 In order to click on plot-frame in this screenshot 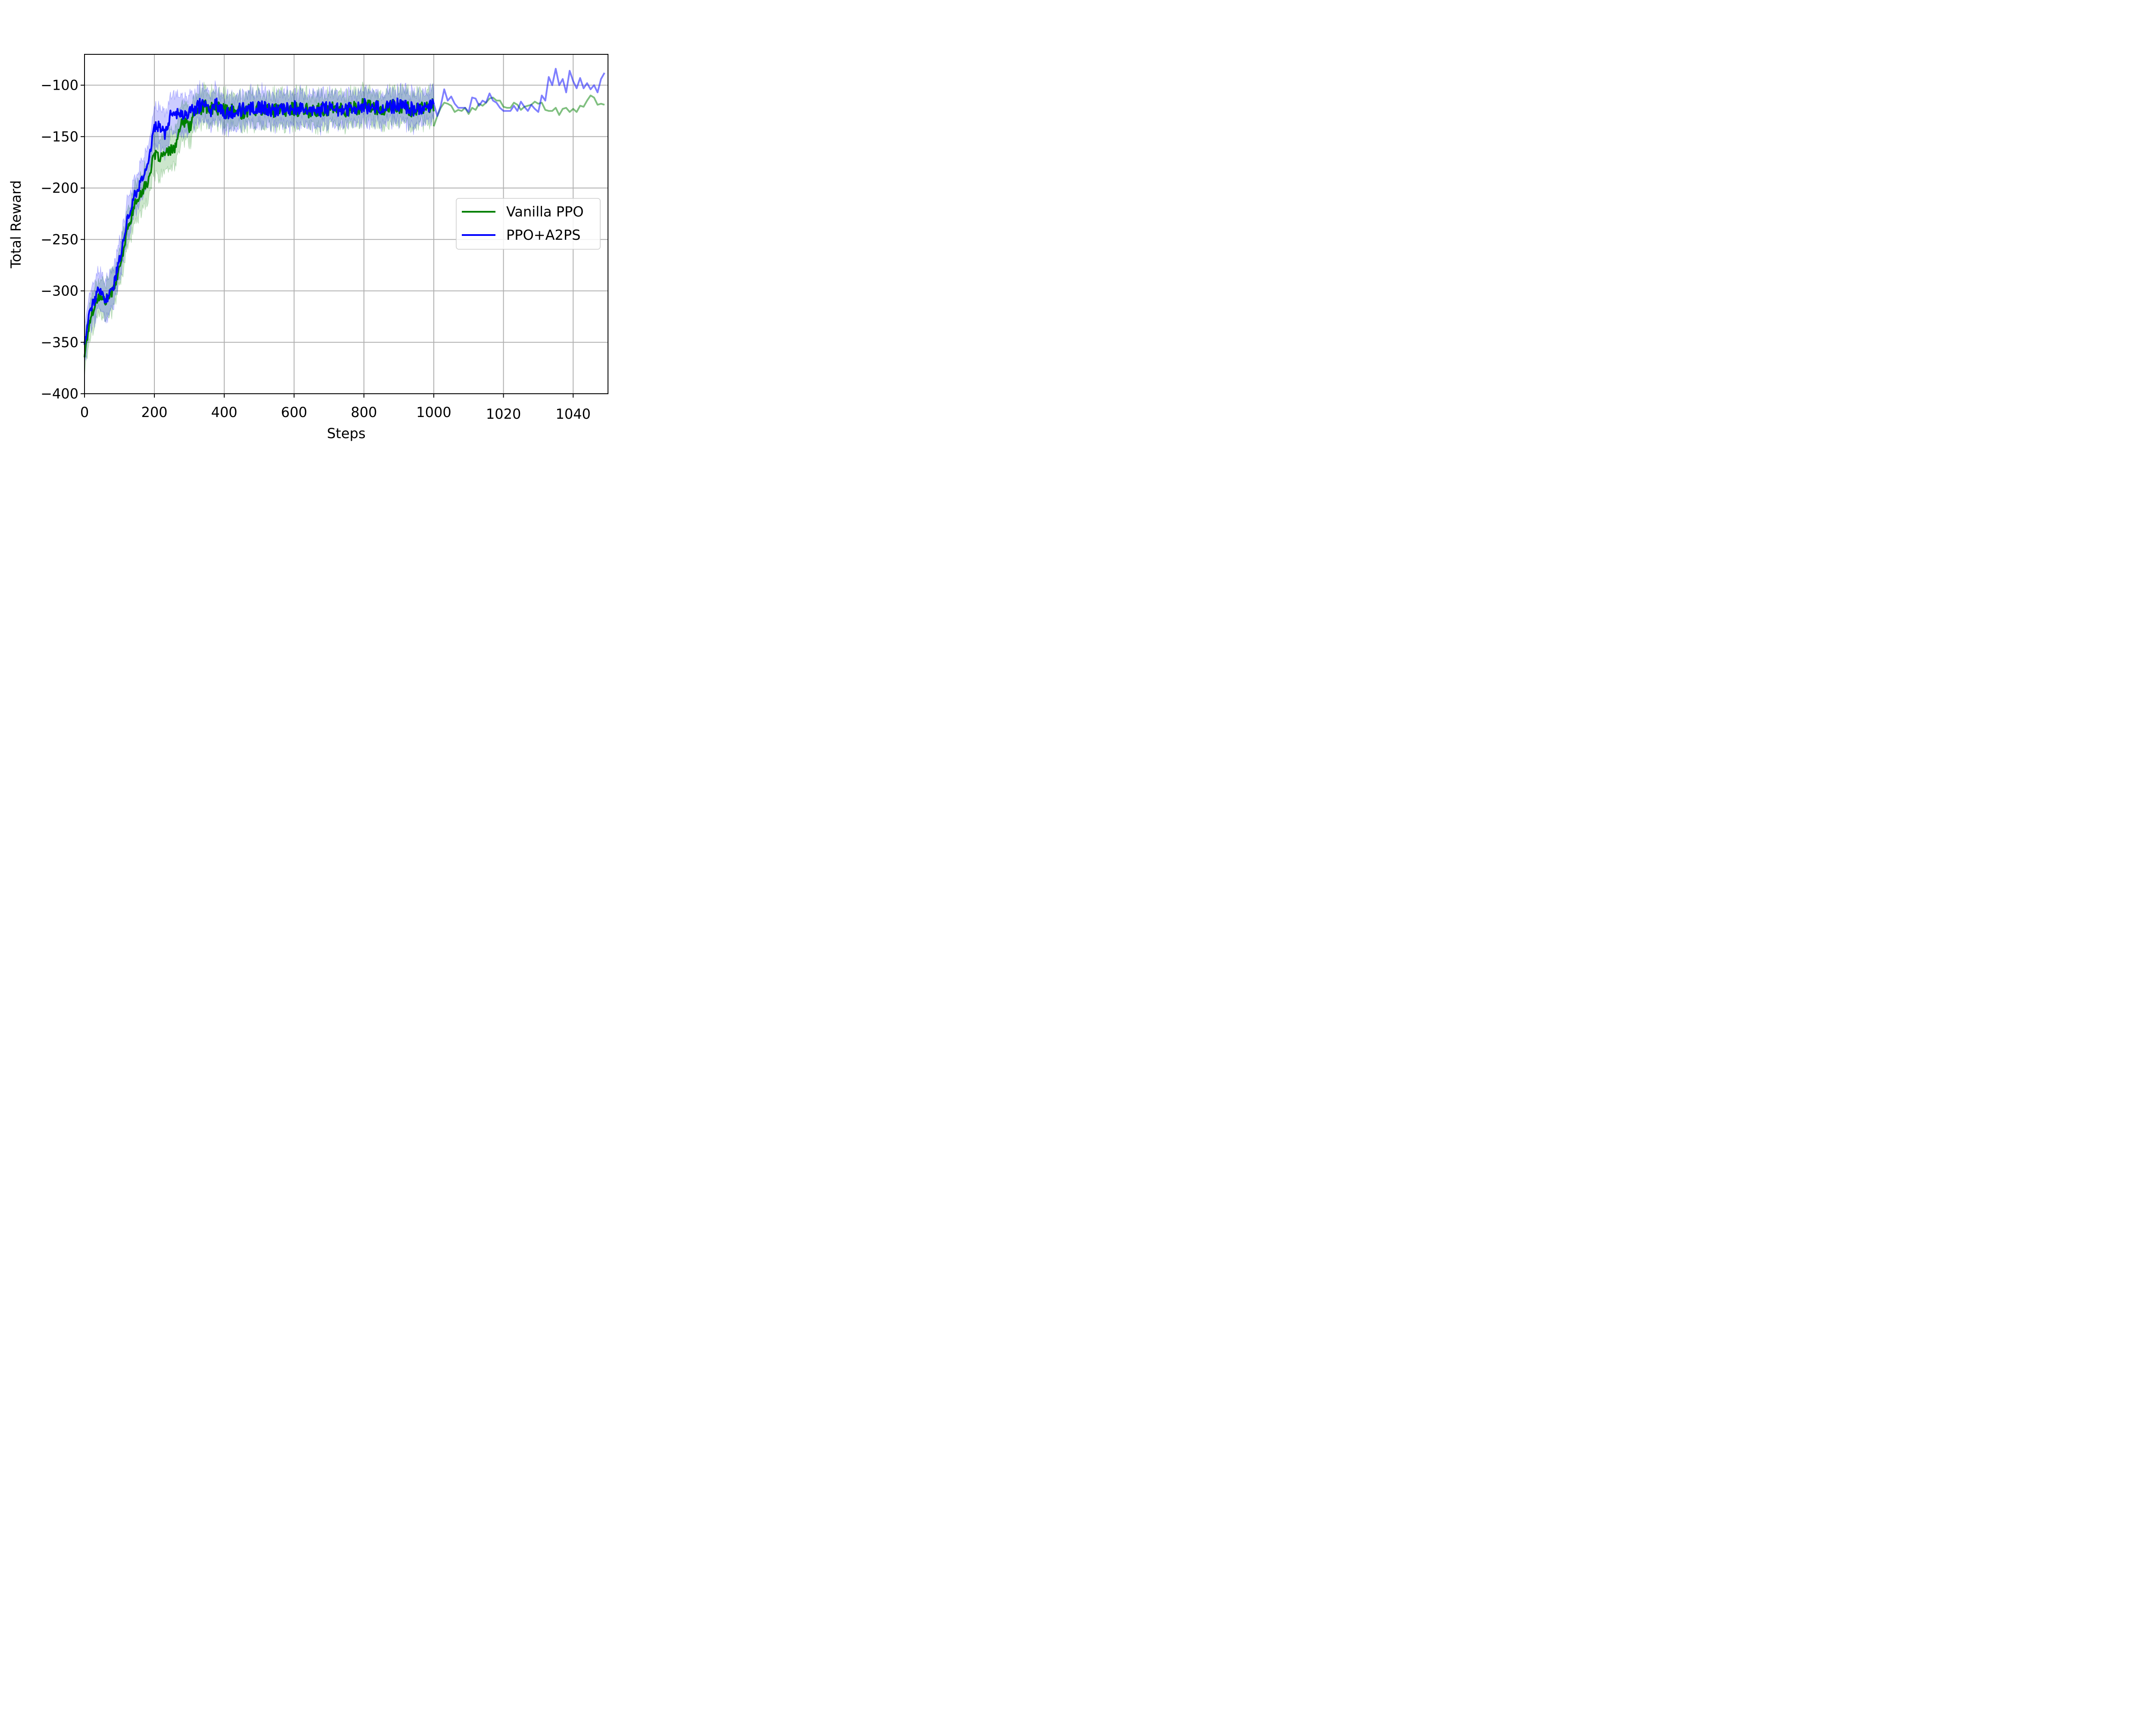, I will do `click(346, 224)`.